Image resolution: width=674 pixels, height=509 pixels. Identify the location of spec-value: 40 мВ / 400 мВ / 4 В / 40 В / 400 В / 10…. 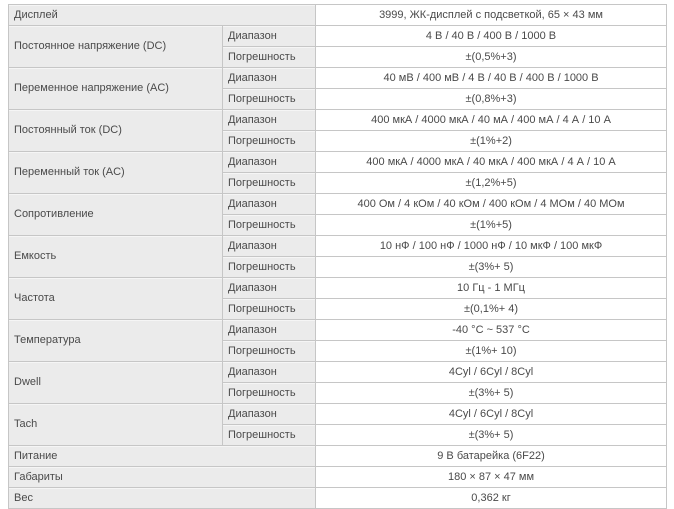
(491, 78).